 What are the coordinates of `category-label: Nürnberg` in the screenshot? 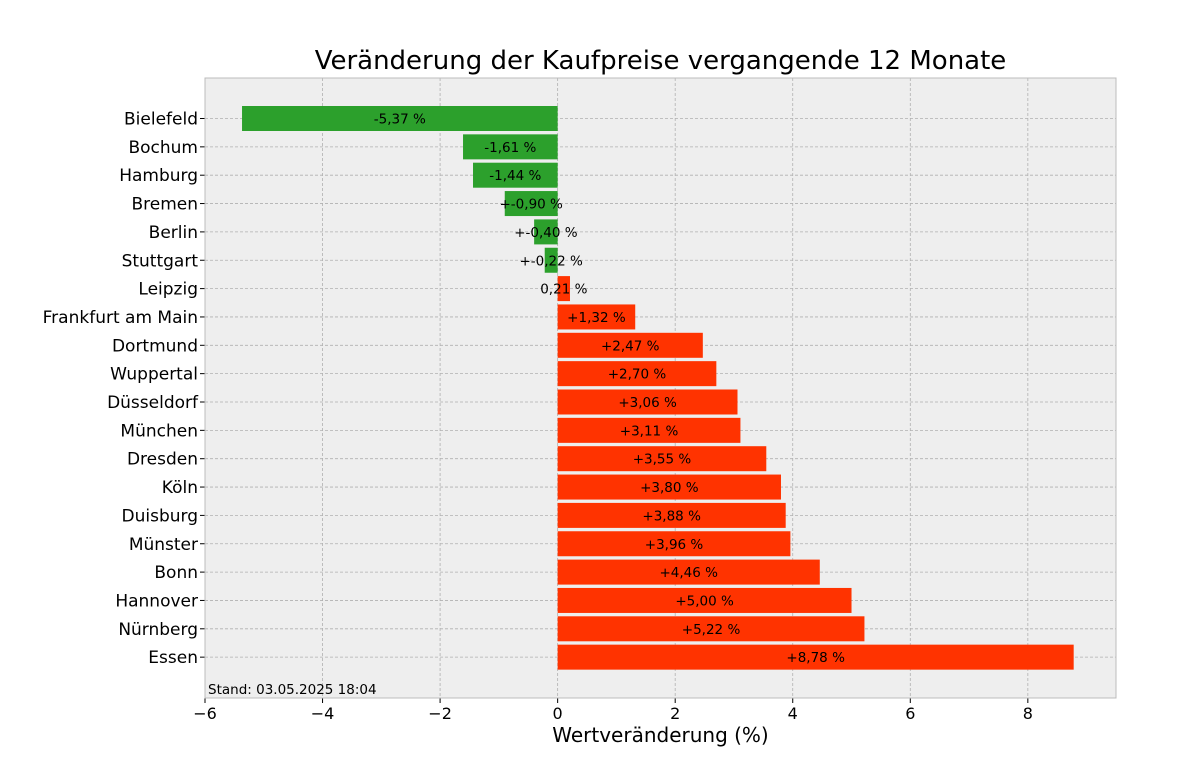 It's located at (158, 630).